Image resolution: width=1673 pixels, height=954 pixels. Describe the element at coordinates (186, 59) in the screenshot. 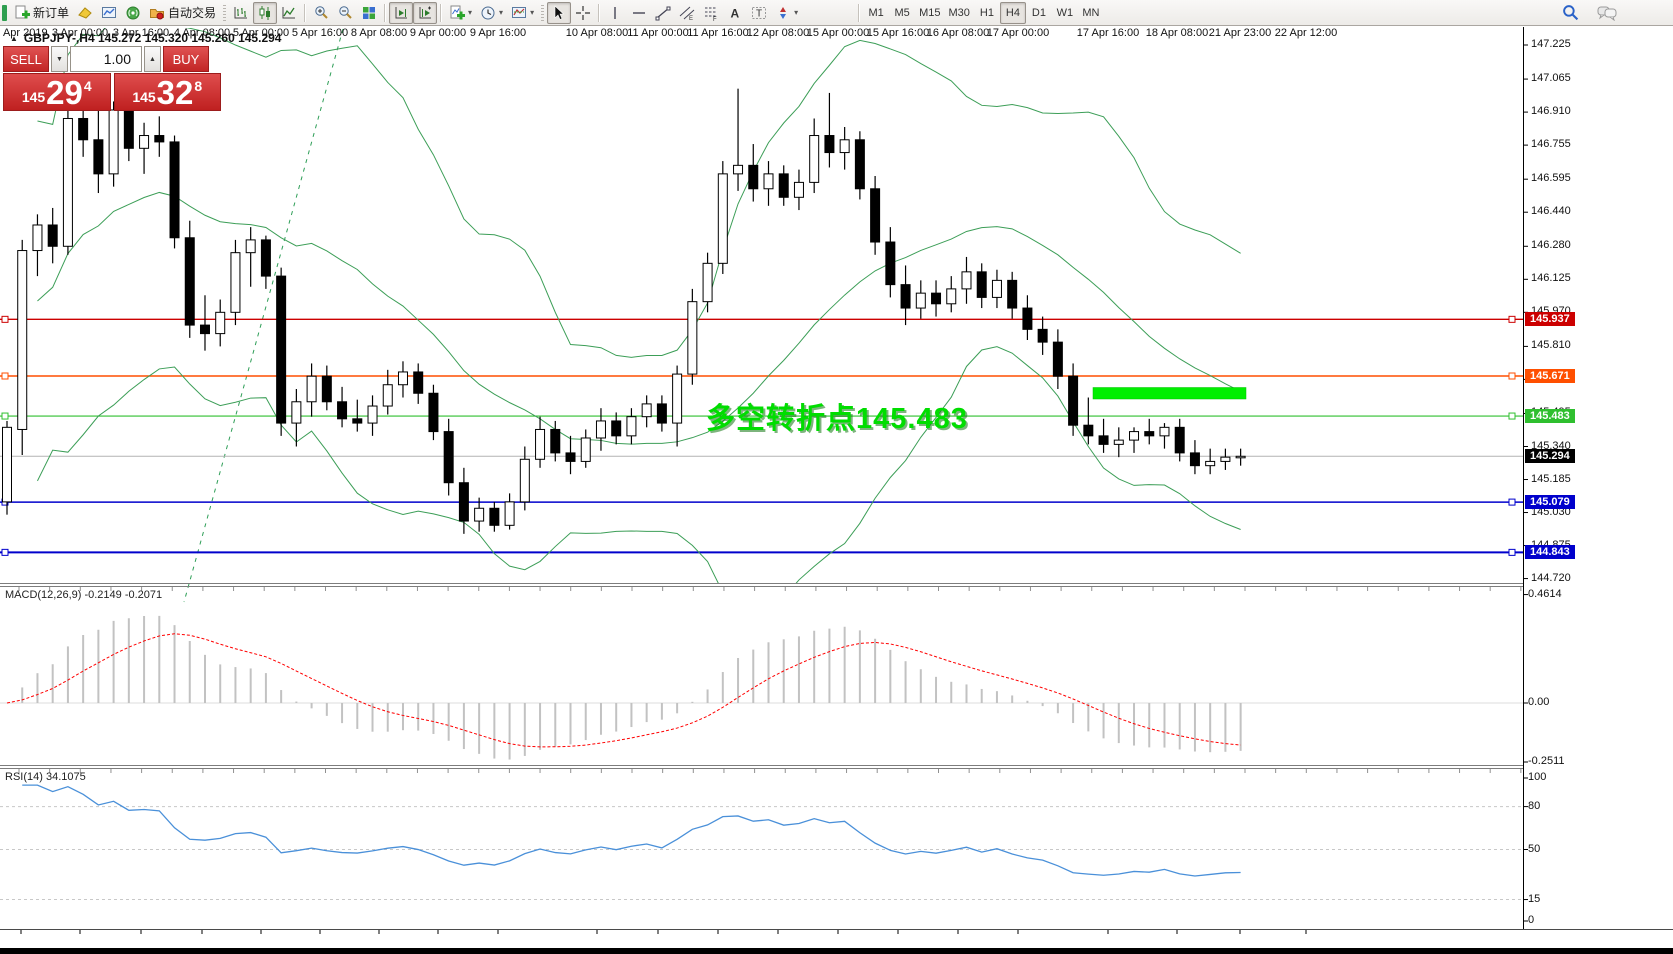

I see `buy-button: BUY` at that location.